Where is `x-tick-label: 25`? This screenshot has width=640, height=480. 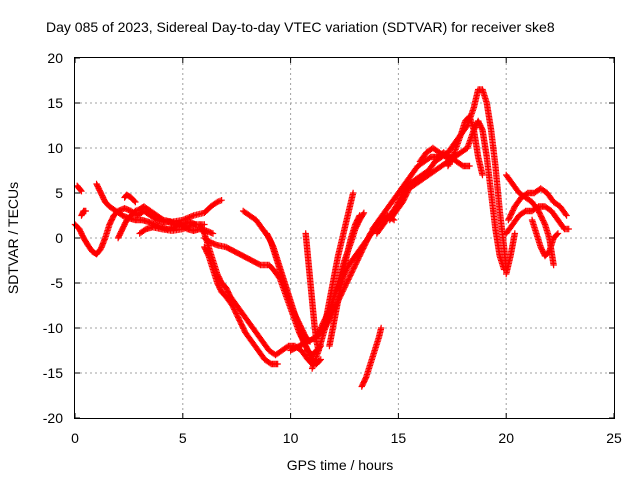
x-tick-label: 25 is located at coordinates (614, 438).